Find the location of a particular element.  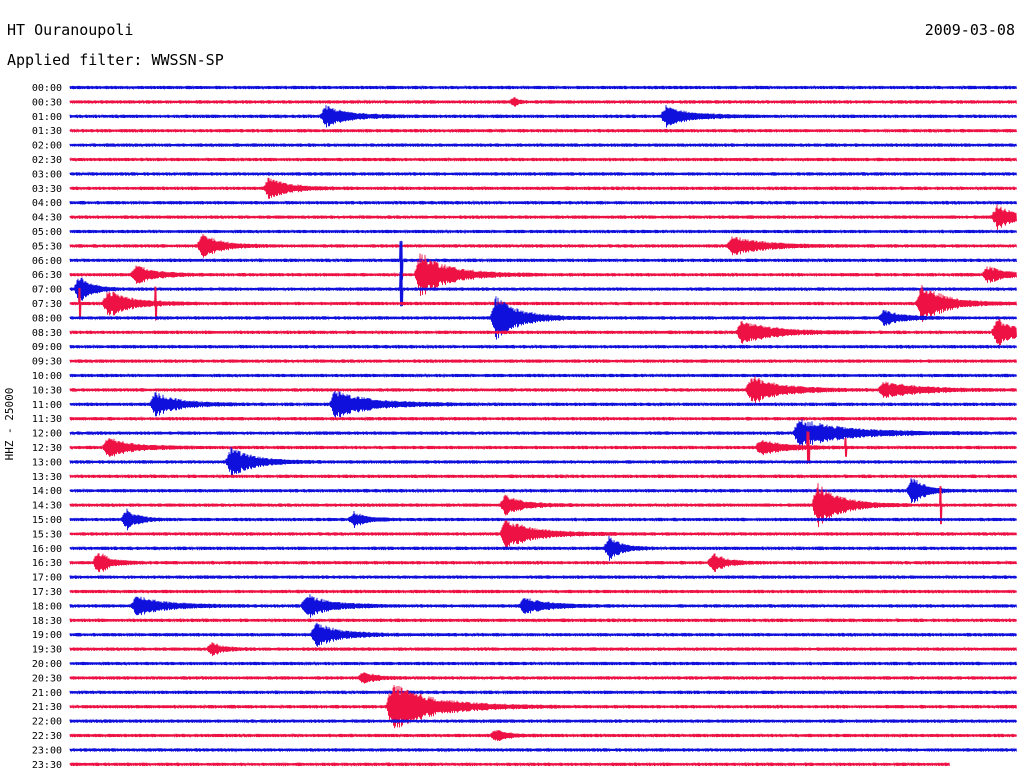

time-label: 18:30 is located at coordinates (47, 621).